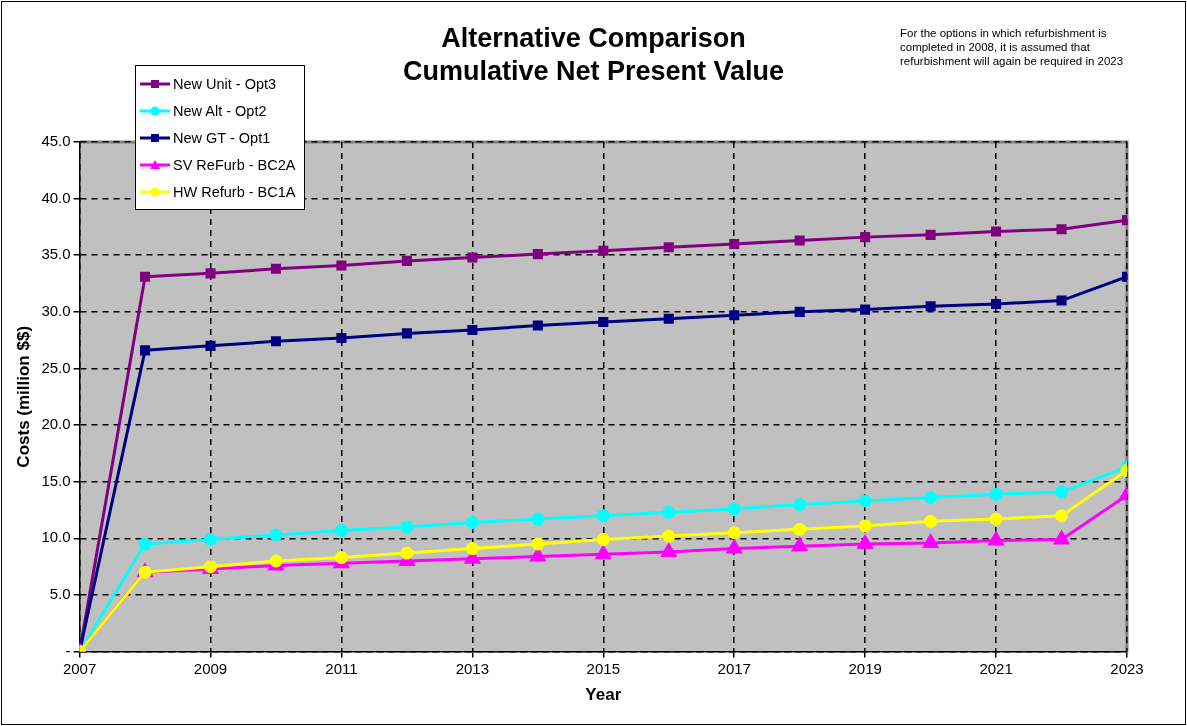 The image size is (1187, 726). What do you see at coordinates (79, 668) in the screenshot?
I see `x-tick-label: 2007` at bounding box center [79, 668].